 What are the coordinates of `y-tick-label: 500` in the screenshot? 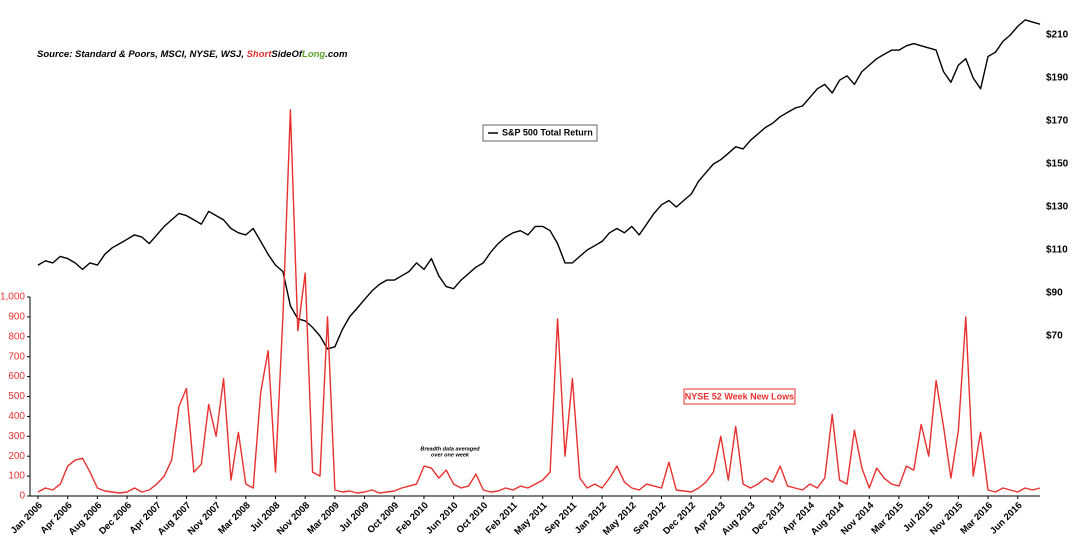 It's located at (16, 396).